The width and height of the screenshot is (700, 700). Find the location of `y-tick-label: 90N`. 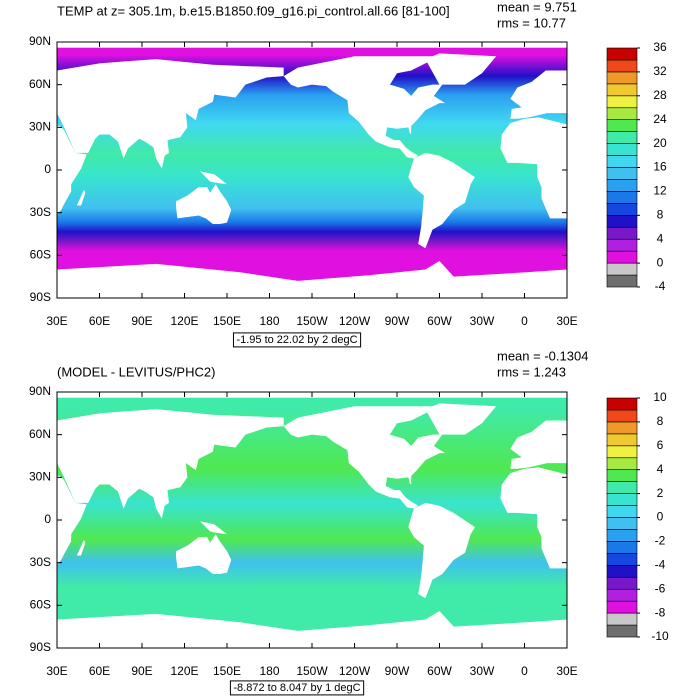

y-tick-label: 90N is located at coordinates (40, 41).